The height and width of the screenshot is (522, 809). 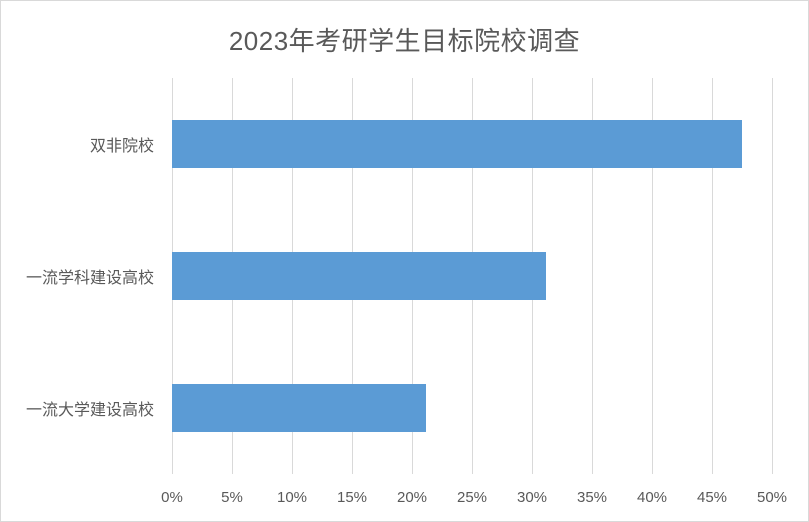 I want to click on x-tick-label: 40%, so click(x=652, y=497).